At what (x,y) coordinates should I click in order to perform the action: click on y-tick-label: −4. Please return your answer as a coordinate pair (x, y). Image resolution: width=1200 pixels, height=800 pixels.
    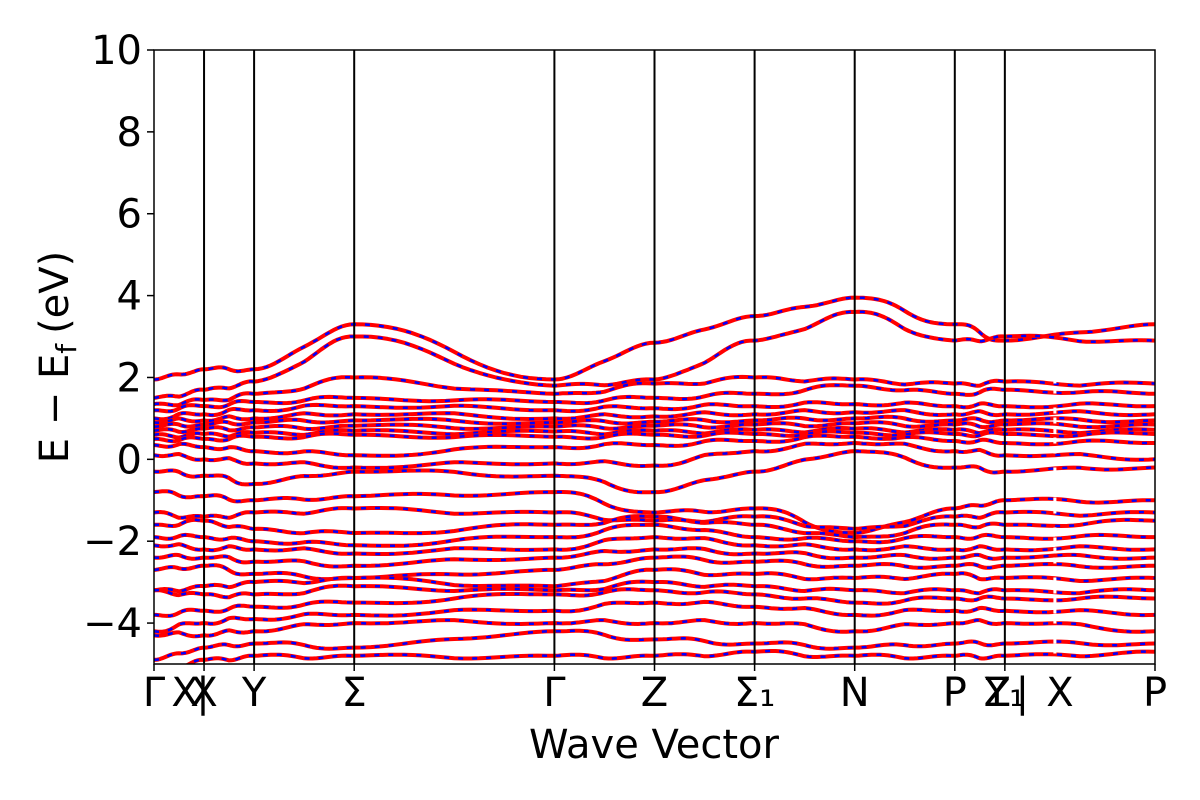
    Looking at the image, I should click on (112, 624).